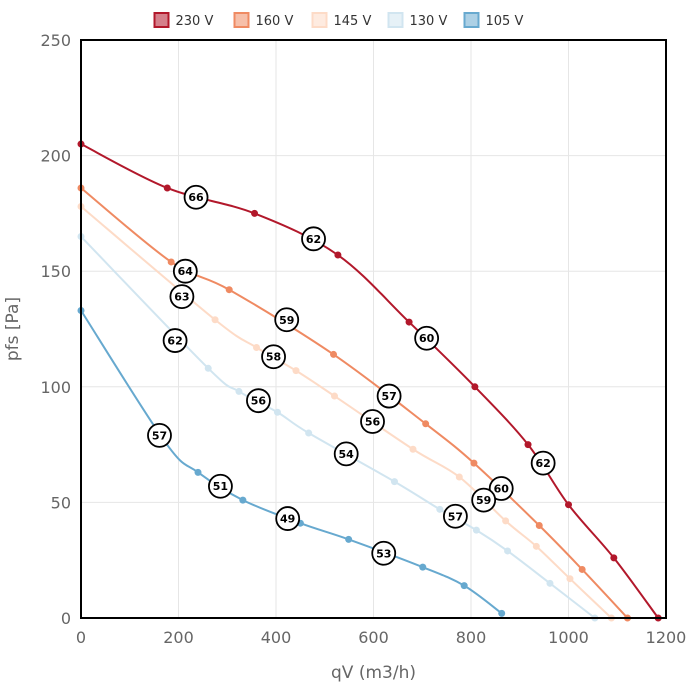  I want to click on y-tick-label: 150, so click(55, 271).